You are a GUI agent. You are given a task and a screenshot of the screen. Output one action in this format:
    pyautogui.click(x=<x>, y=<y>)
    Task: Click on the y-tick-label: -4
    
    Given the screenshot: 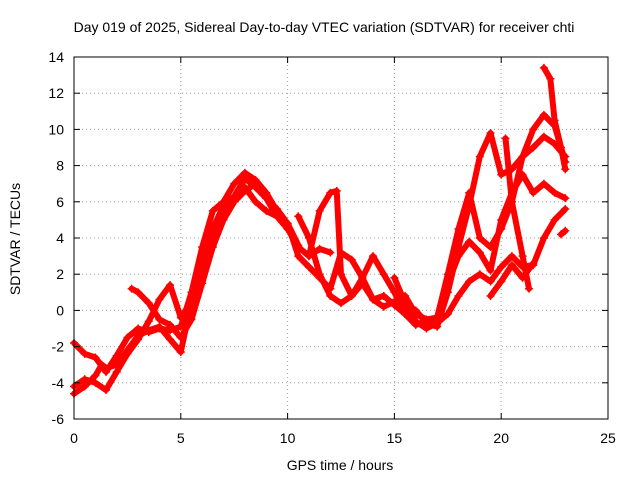 What is the action you would take?
    pyautogui.click(x=58, y=383)
    